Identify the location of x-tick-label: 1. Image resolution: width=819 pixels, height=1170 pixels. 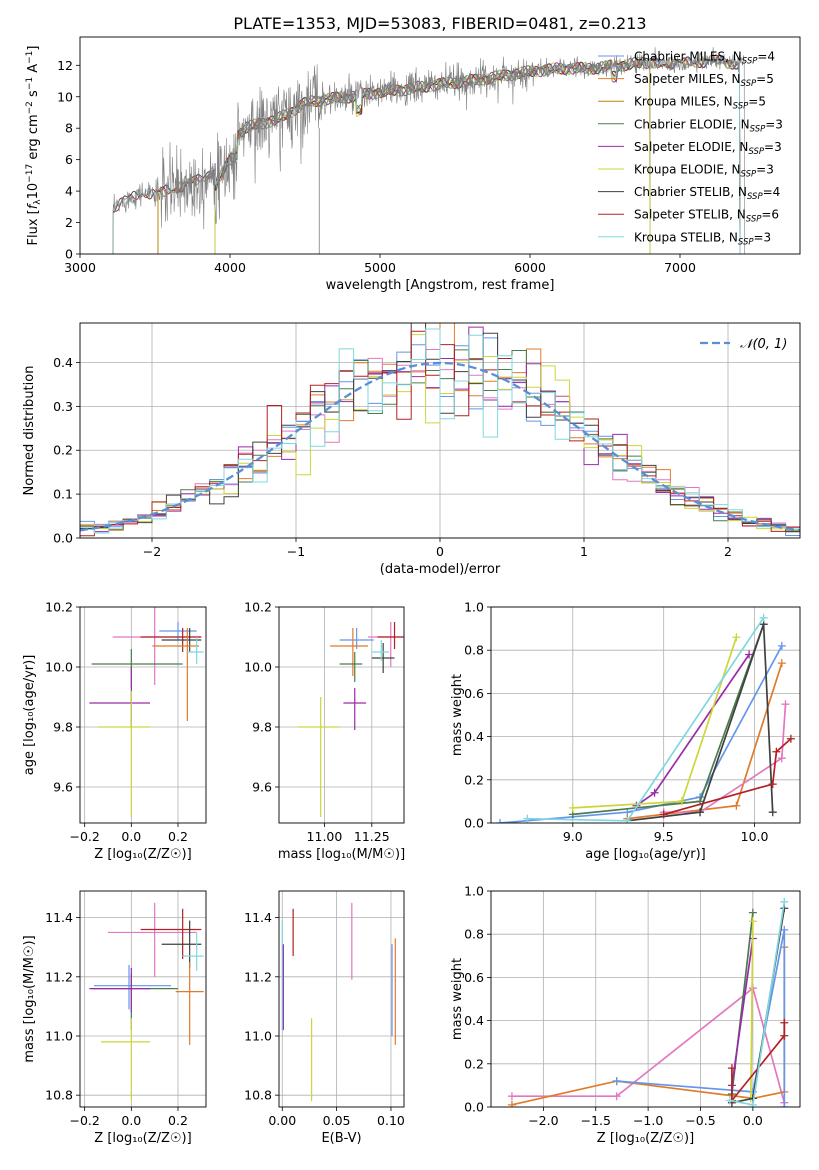
(584, 551).